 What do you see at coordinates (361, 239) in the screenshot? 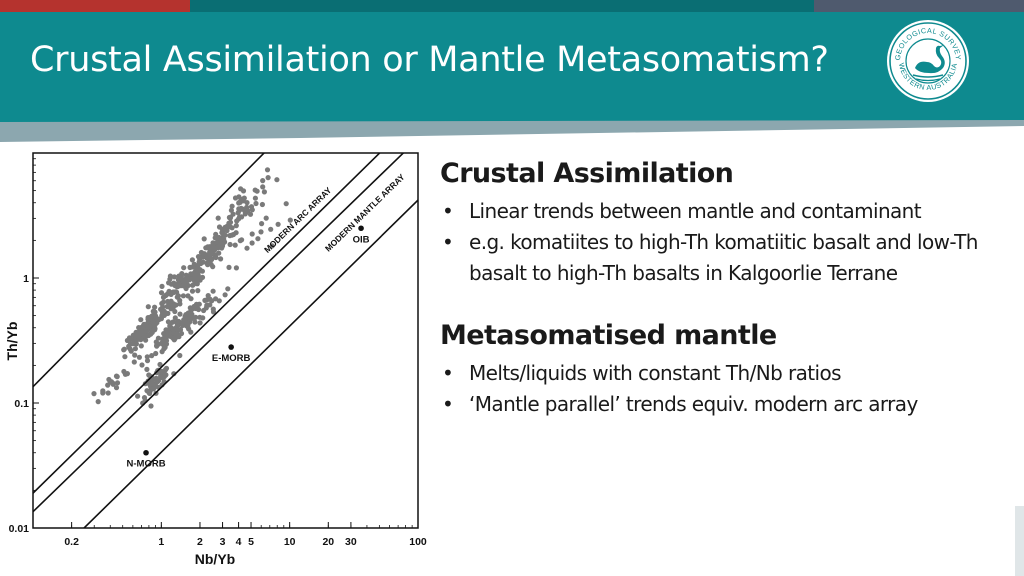
I see `reference-point-label: OIB` at bounding box center [361, 239].